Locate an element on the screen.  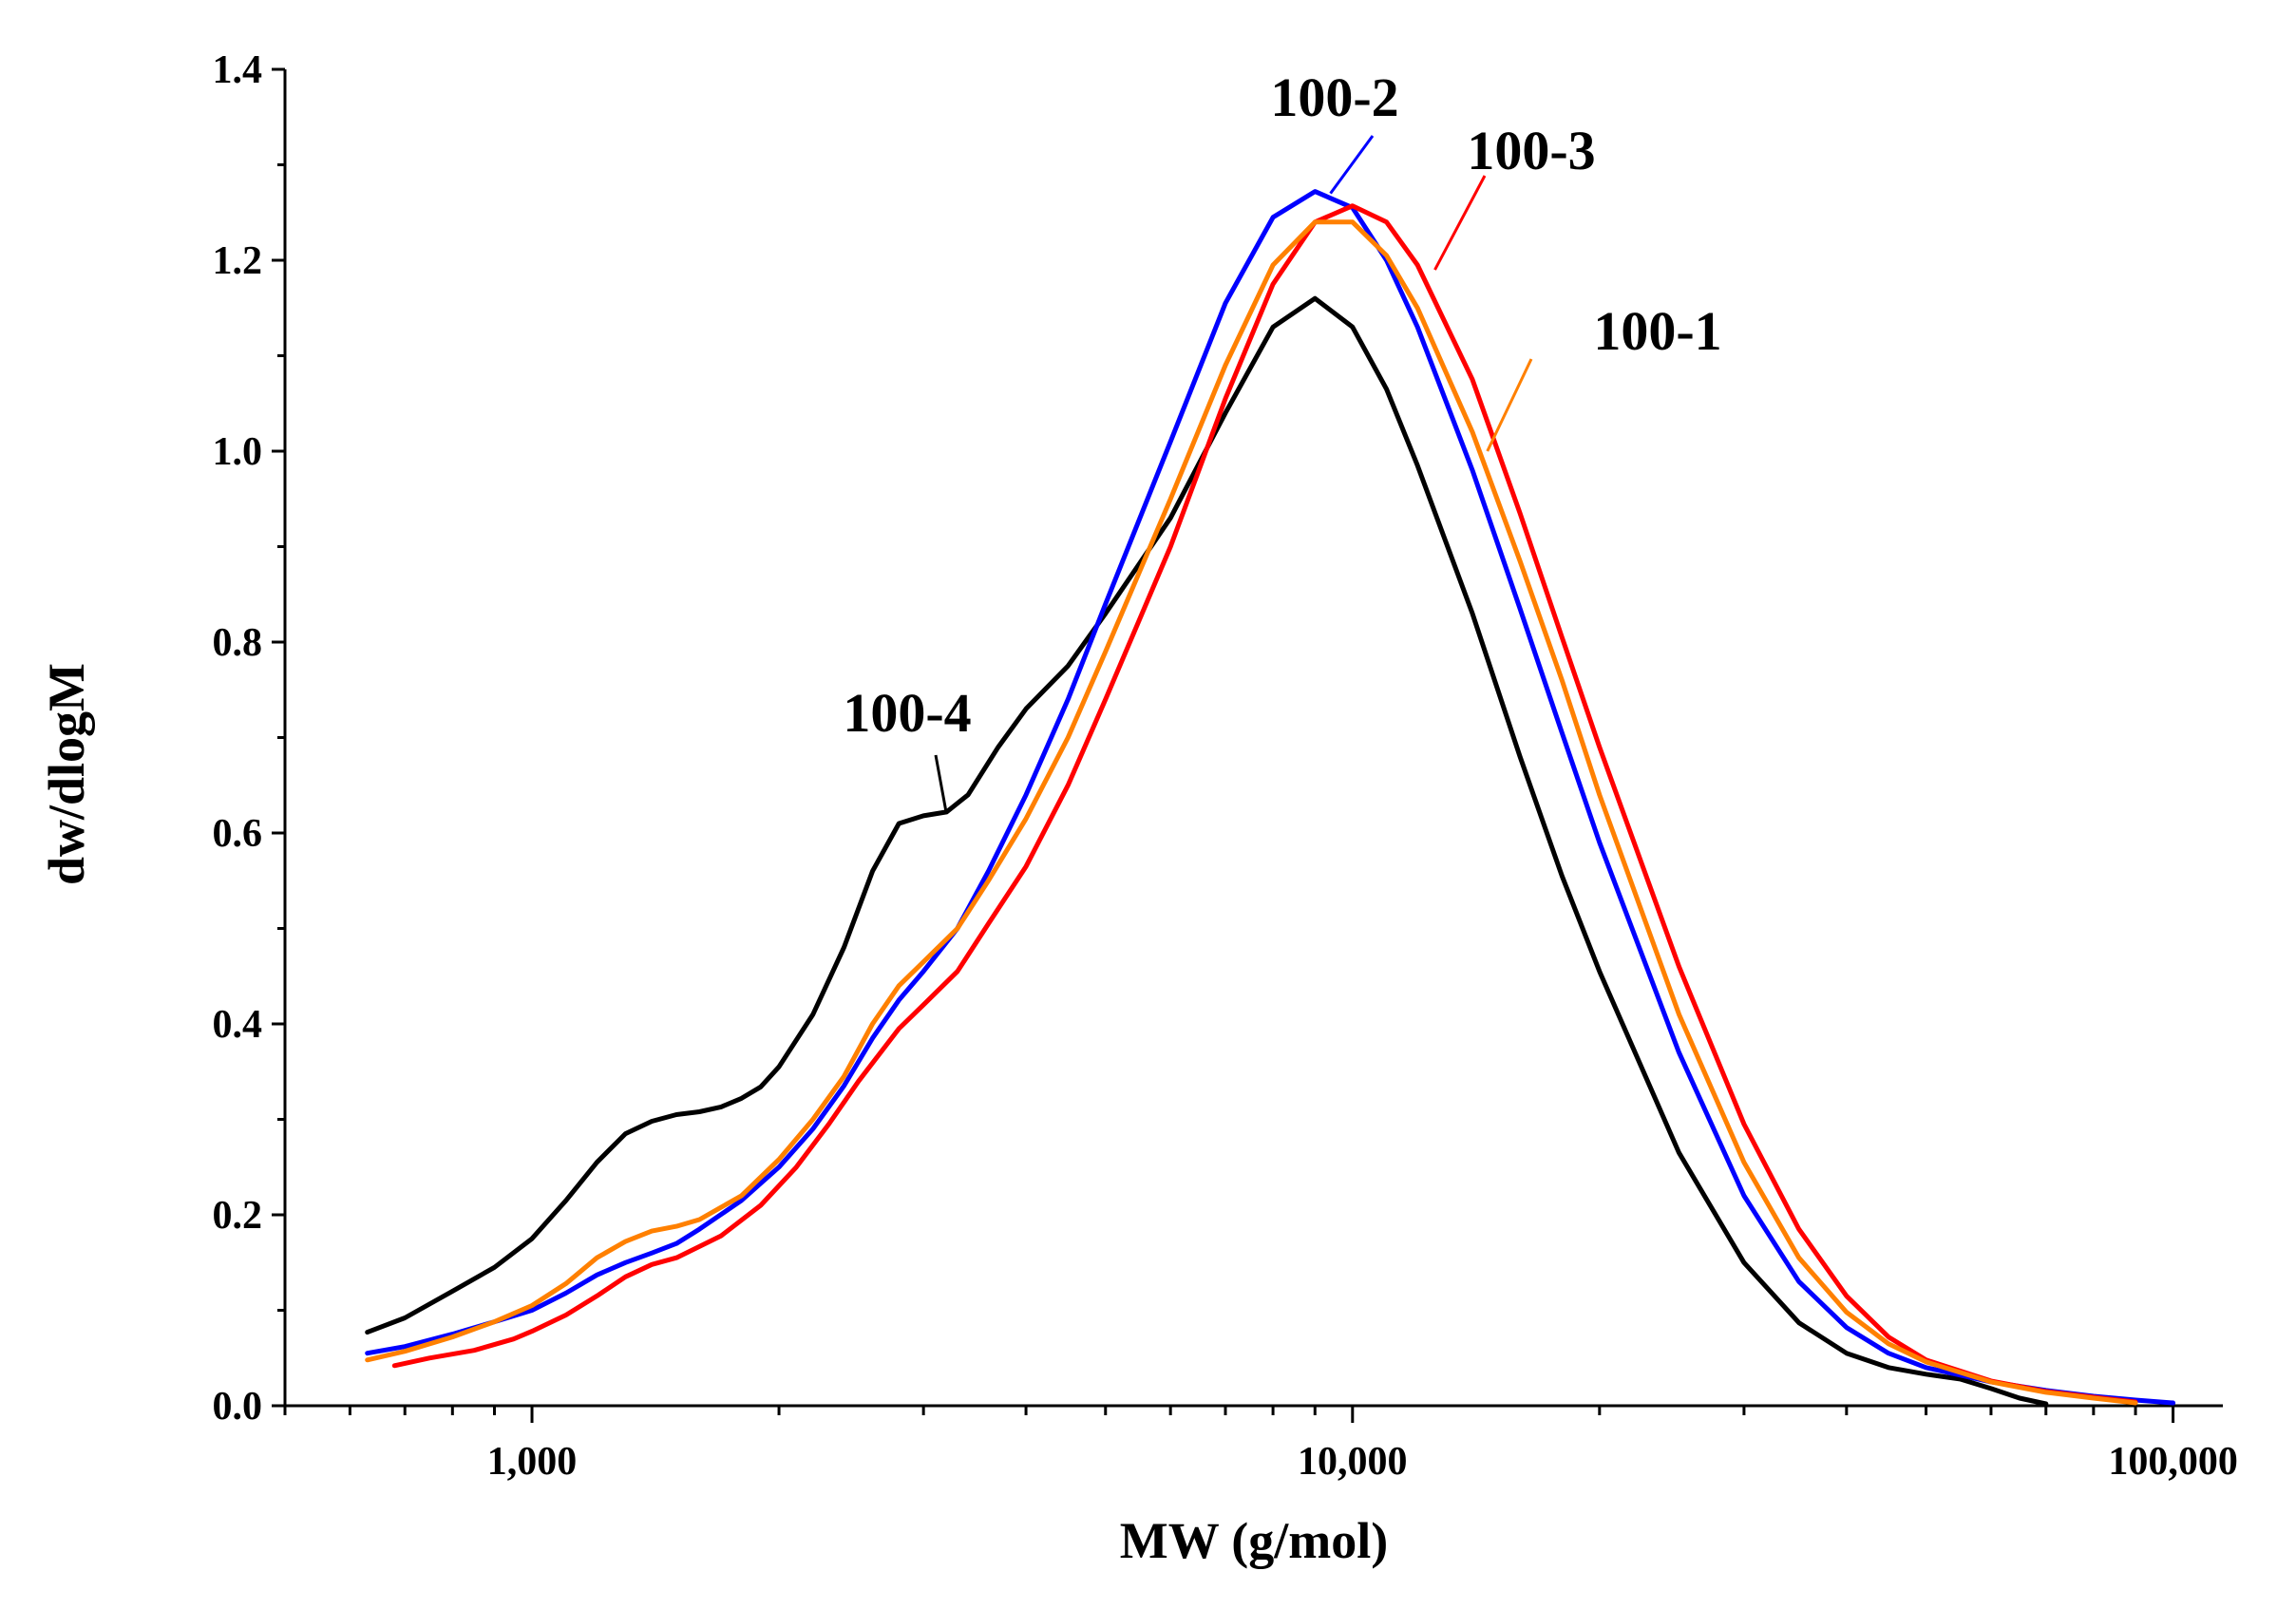
y-tick-label: 0.0 is located at coordinates (238, 1407).